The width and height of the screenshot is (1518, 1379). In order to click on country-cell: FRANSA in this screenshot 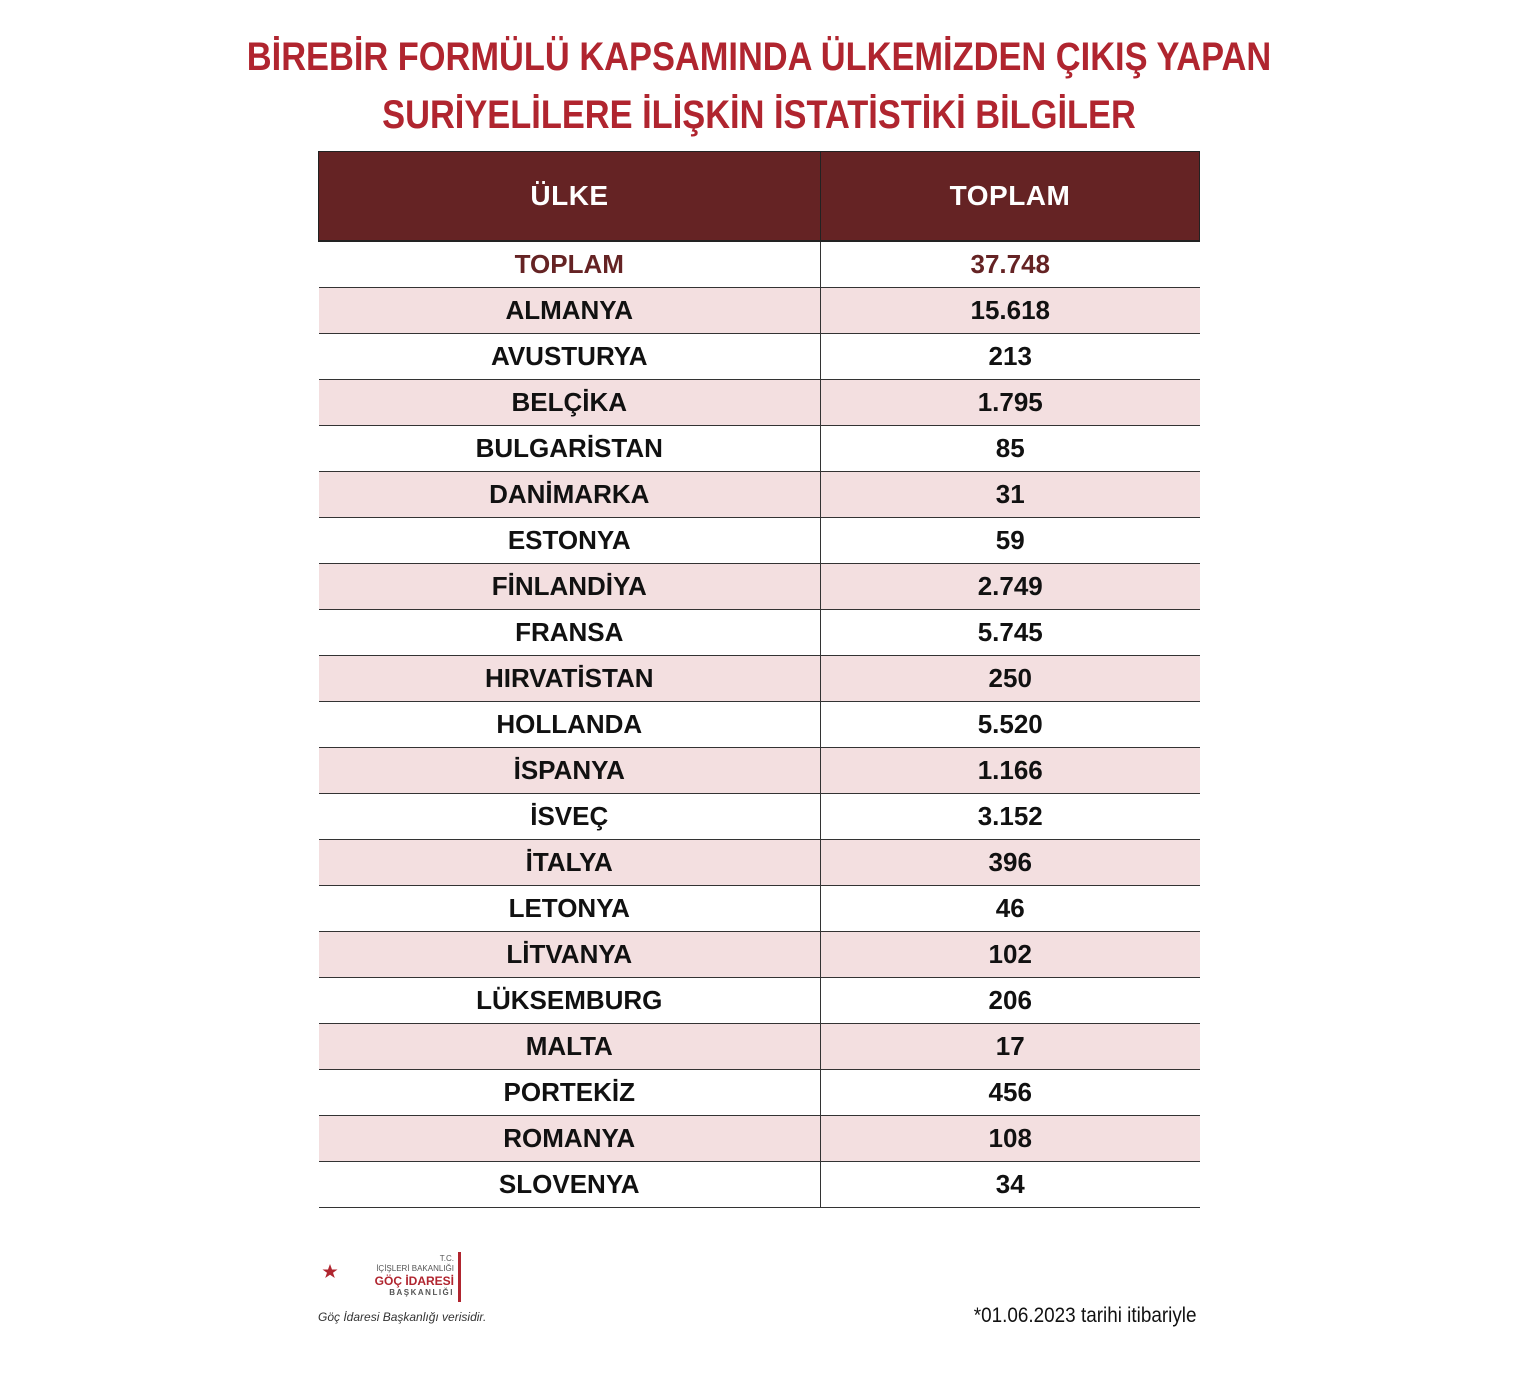, I will do `click(569, 632)`.